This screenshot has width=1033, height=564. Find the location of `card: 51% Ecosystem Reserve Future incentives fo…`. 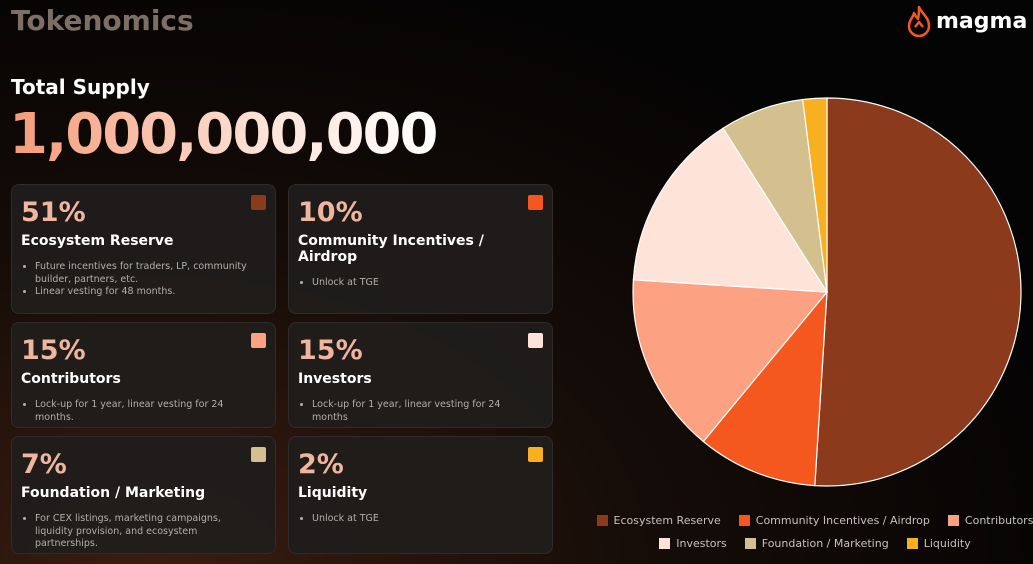

card: 51% Ecosystem Reserve Future incentives fo… is located at coordinates (143, 249).